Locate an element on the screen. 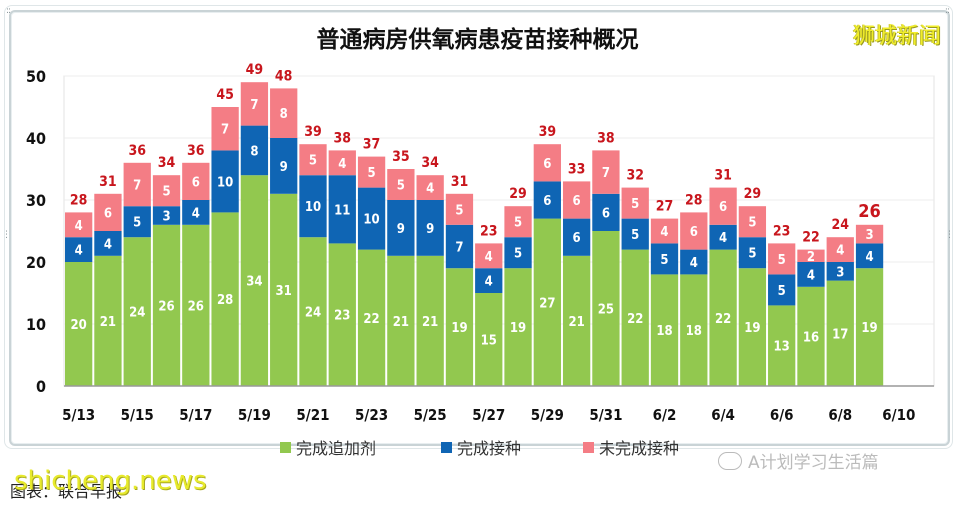 This screenshot has height=506, width=955. legend-swatch-booster is located at coordinates (285, 447).